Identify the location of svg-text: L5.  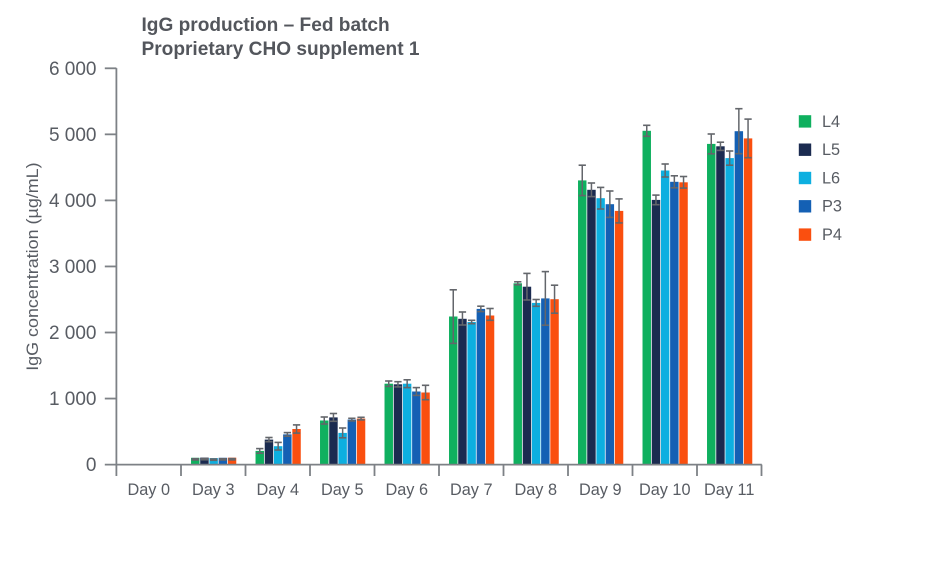
(831, 150).